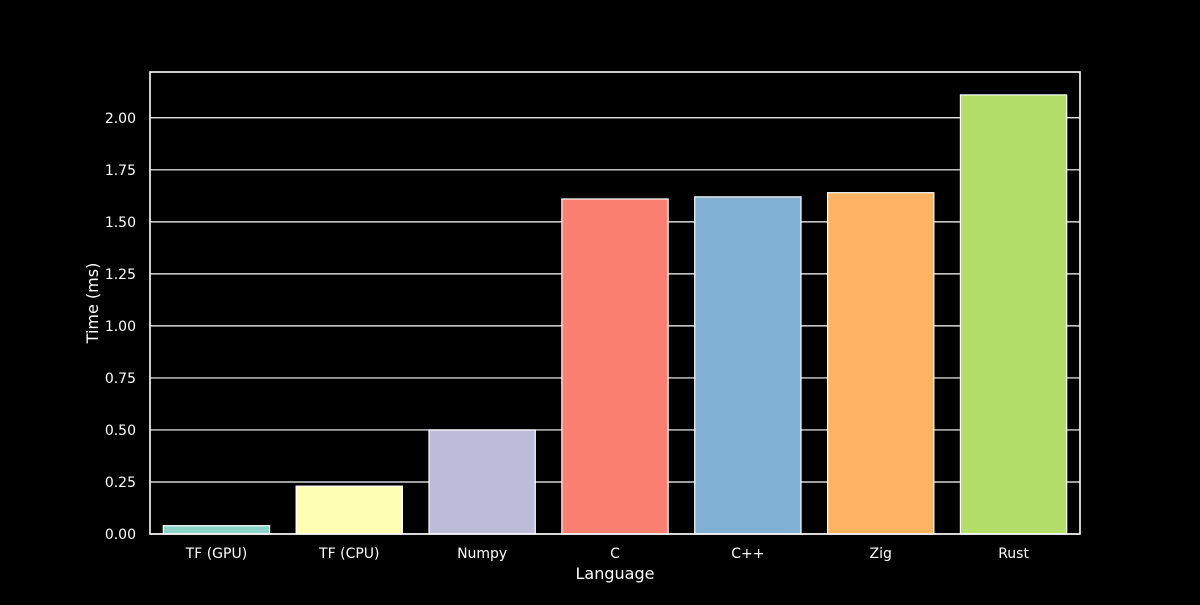 Image resolution: width=1200 pixels, height=605 pixels. I want to click on y-axis-title: Time (ms), so click(92, 304).